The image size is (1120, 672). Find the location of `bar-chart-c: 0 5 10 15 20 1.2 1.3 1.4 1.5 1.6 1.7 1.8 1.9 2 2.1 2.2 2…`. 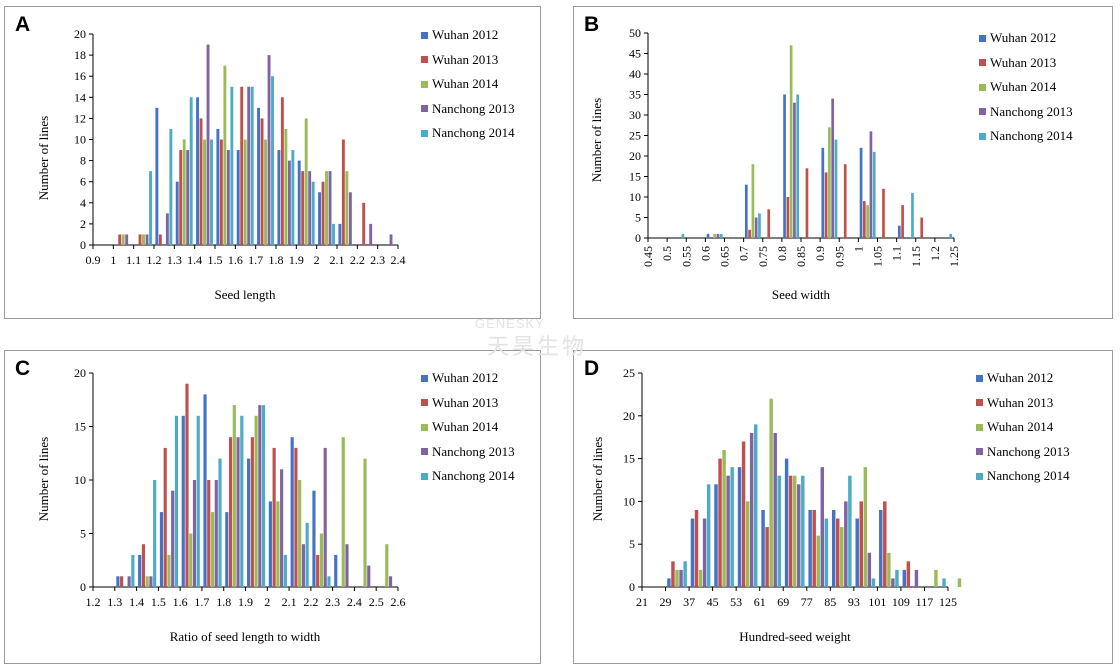

bar-chart-c: 0 5 10 15 20 1.2 1.3 1.4 1.5 1.6 1.7 1.8 1.9 2 2.1 2.2 2… is located at coordinates (240, 487).